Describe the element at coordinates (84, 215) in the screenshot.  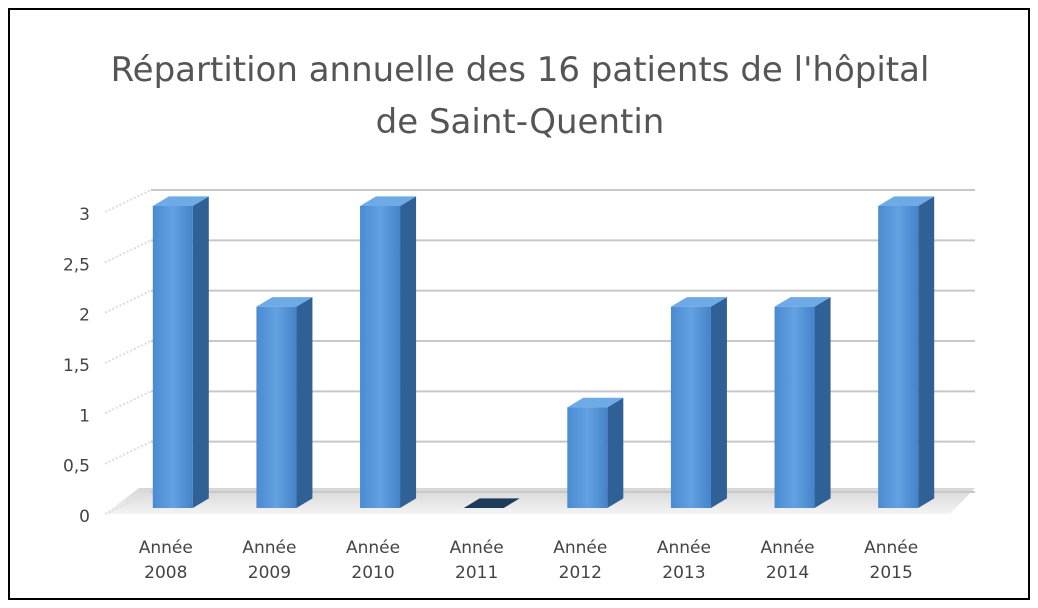
I see `y-tick-label: 3` at that location.